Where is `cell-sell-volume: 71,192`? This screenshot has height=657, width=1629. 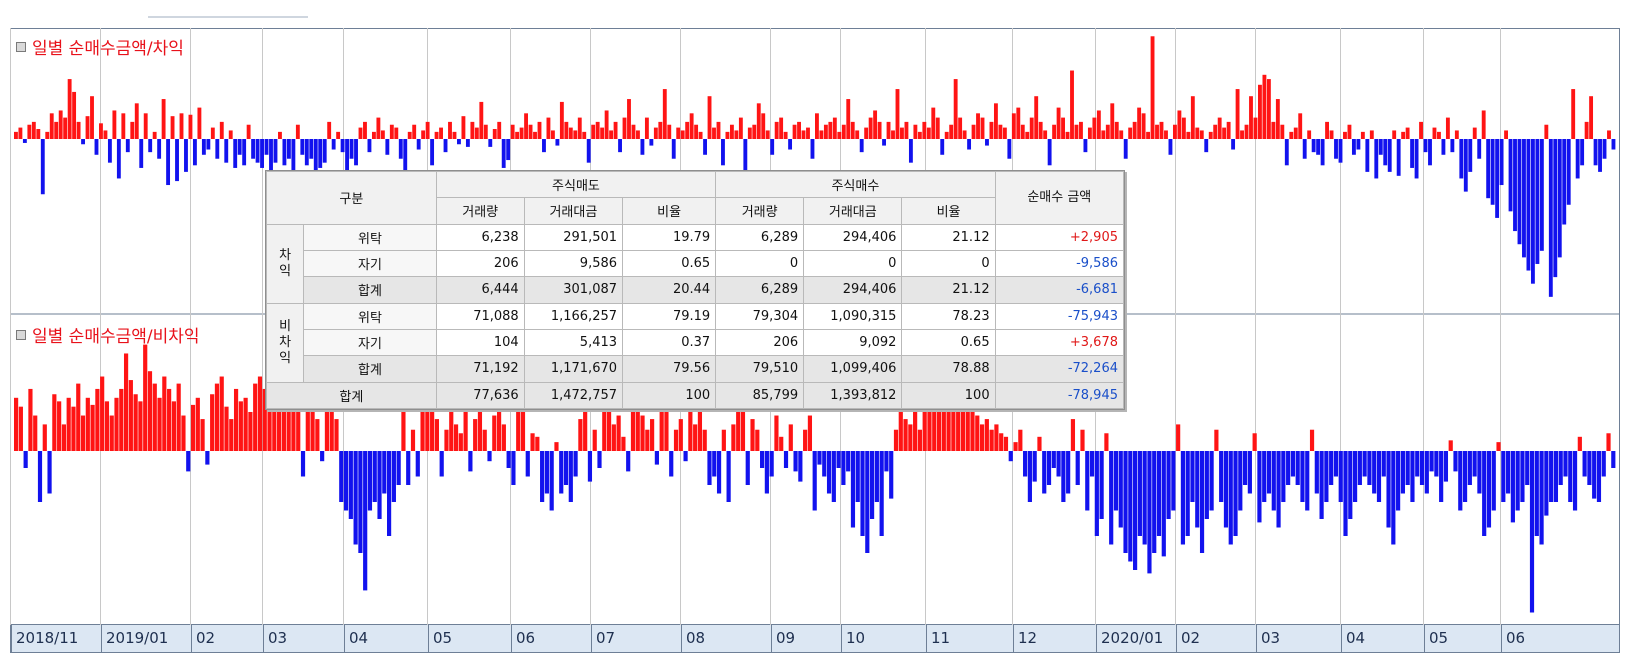
cell-sell-volume: 71,192 is located at coordinates (480, 369).